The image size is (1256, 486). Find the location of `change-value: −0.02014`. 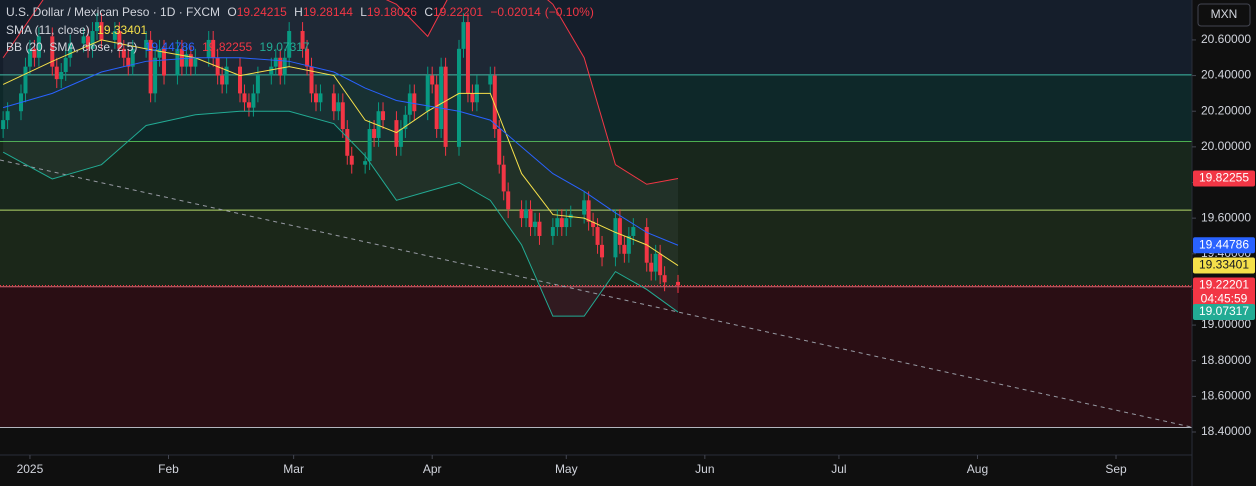

change-value: −0.02014 is located at coordinates (515, 12).